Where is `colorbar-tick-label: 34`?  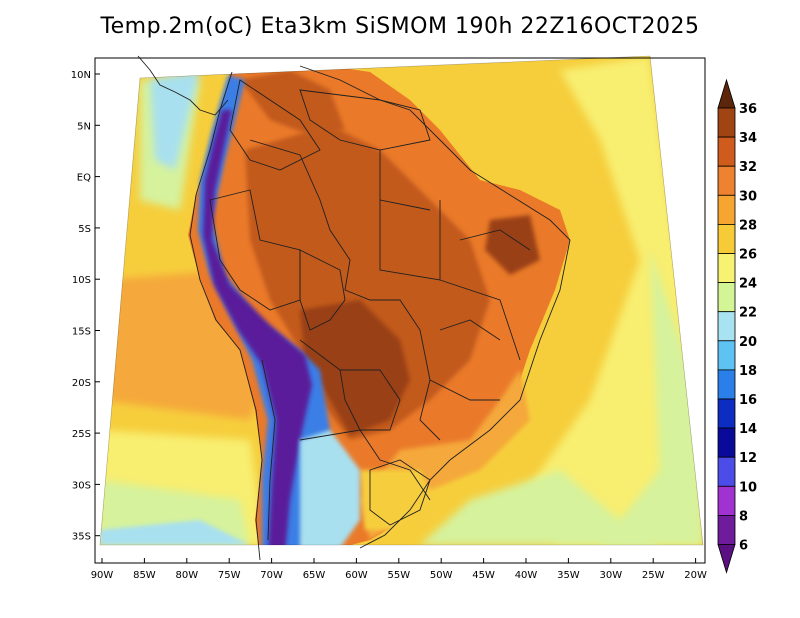
colorbar-tick-label: 34 is located at coordinates (748, 138).